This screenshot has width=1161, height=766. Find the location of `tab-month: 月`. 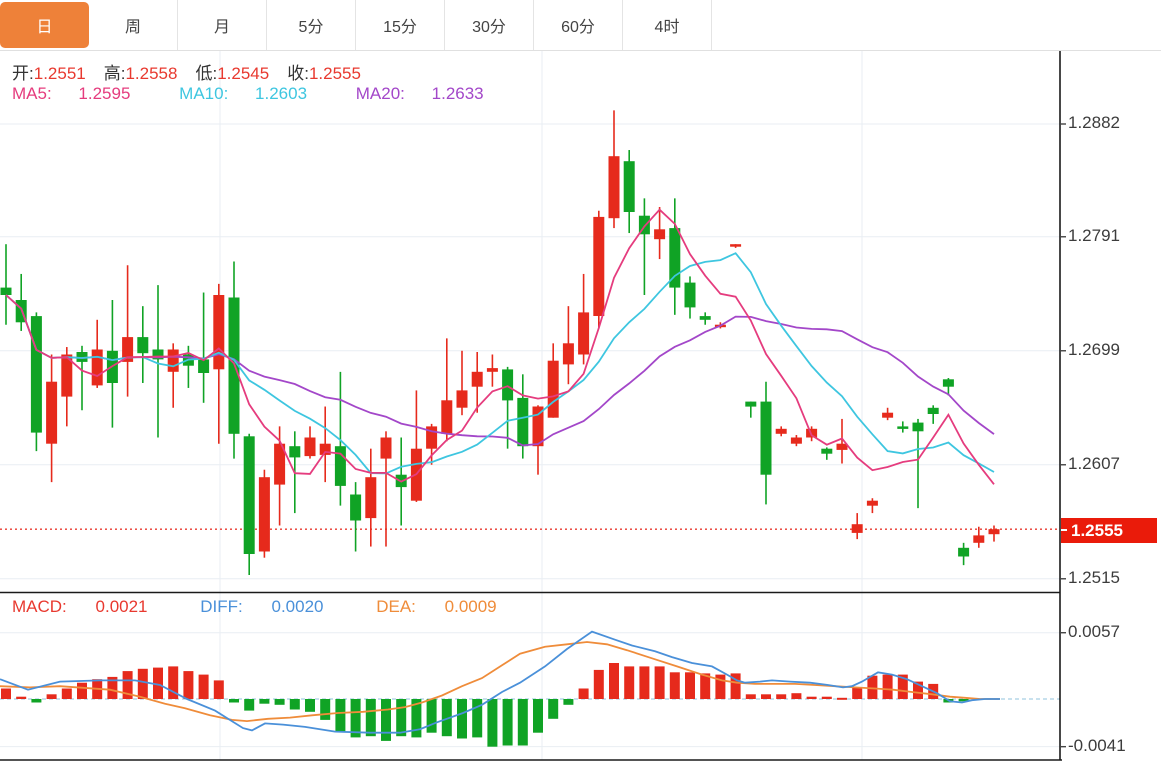

tab-month: 月 is located at coordinates (222, 25).